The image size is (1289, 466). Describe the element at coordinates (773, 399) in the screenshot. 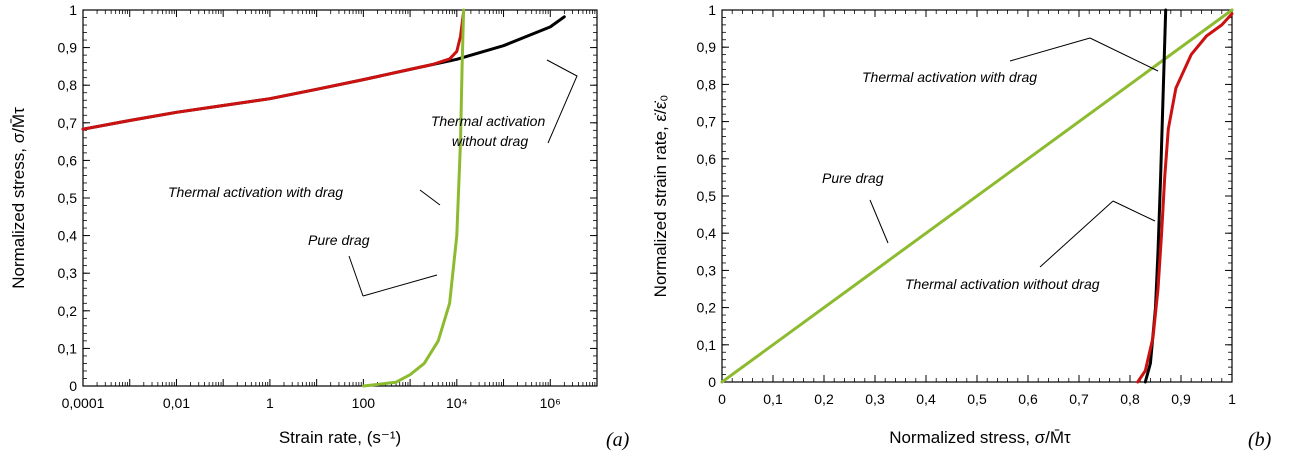

I see `x-tick-label: 0,1` at that location.